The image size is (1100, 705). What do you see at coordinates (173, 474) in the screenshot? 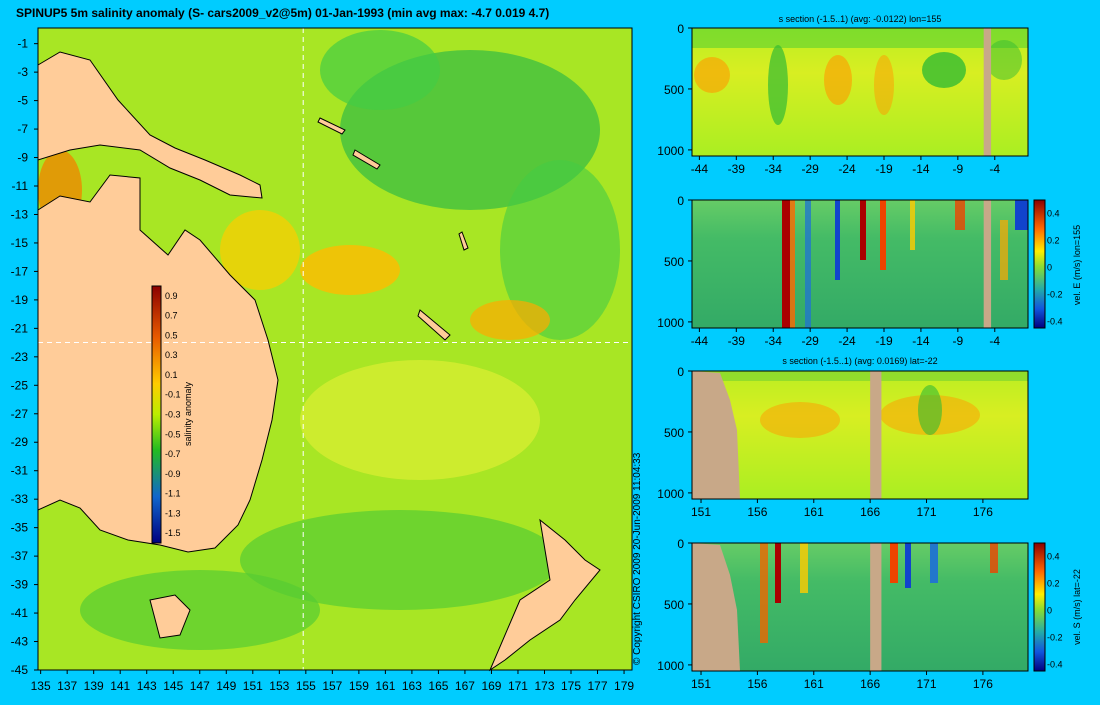
I see `map-colorbar-tick-label: -0.9` at bounding box center [173, 474].